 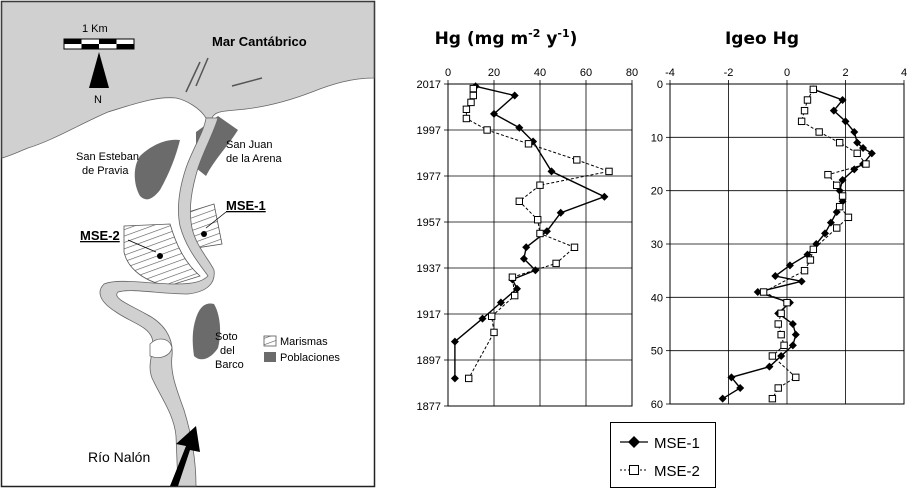 I want to click on site-mse2-label: MSE-2, so click(x=100, y=235).